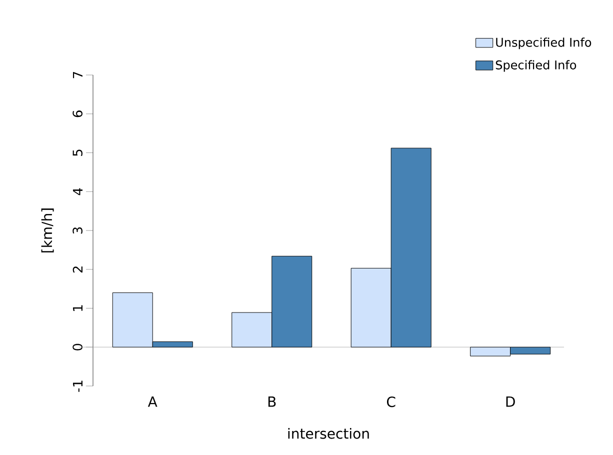 The image size is (613, 455). Describe the element at coordinates (77, 75) in the screenshot. I see `y-tick-label: 7` at that location.